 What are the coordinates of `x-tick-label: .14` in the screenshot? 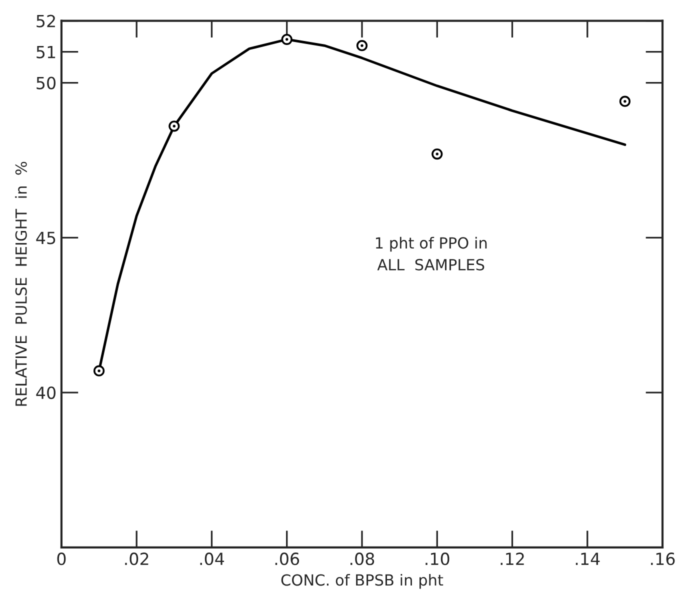 It's located at (588, 558).